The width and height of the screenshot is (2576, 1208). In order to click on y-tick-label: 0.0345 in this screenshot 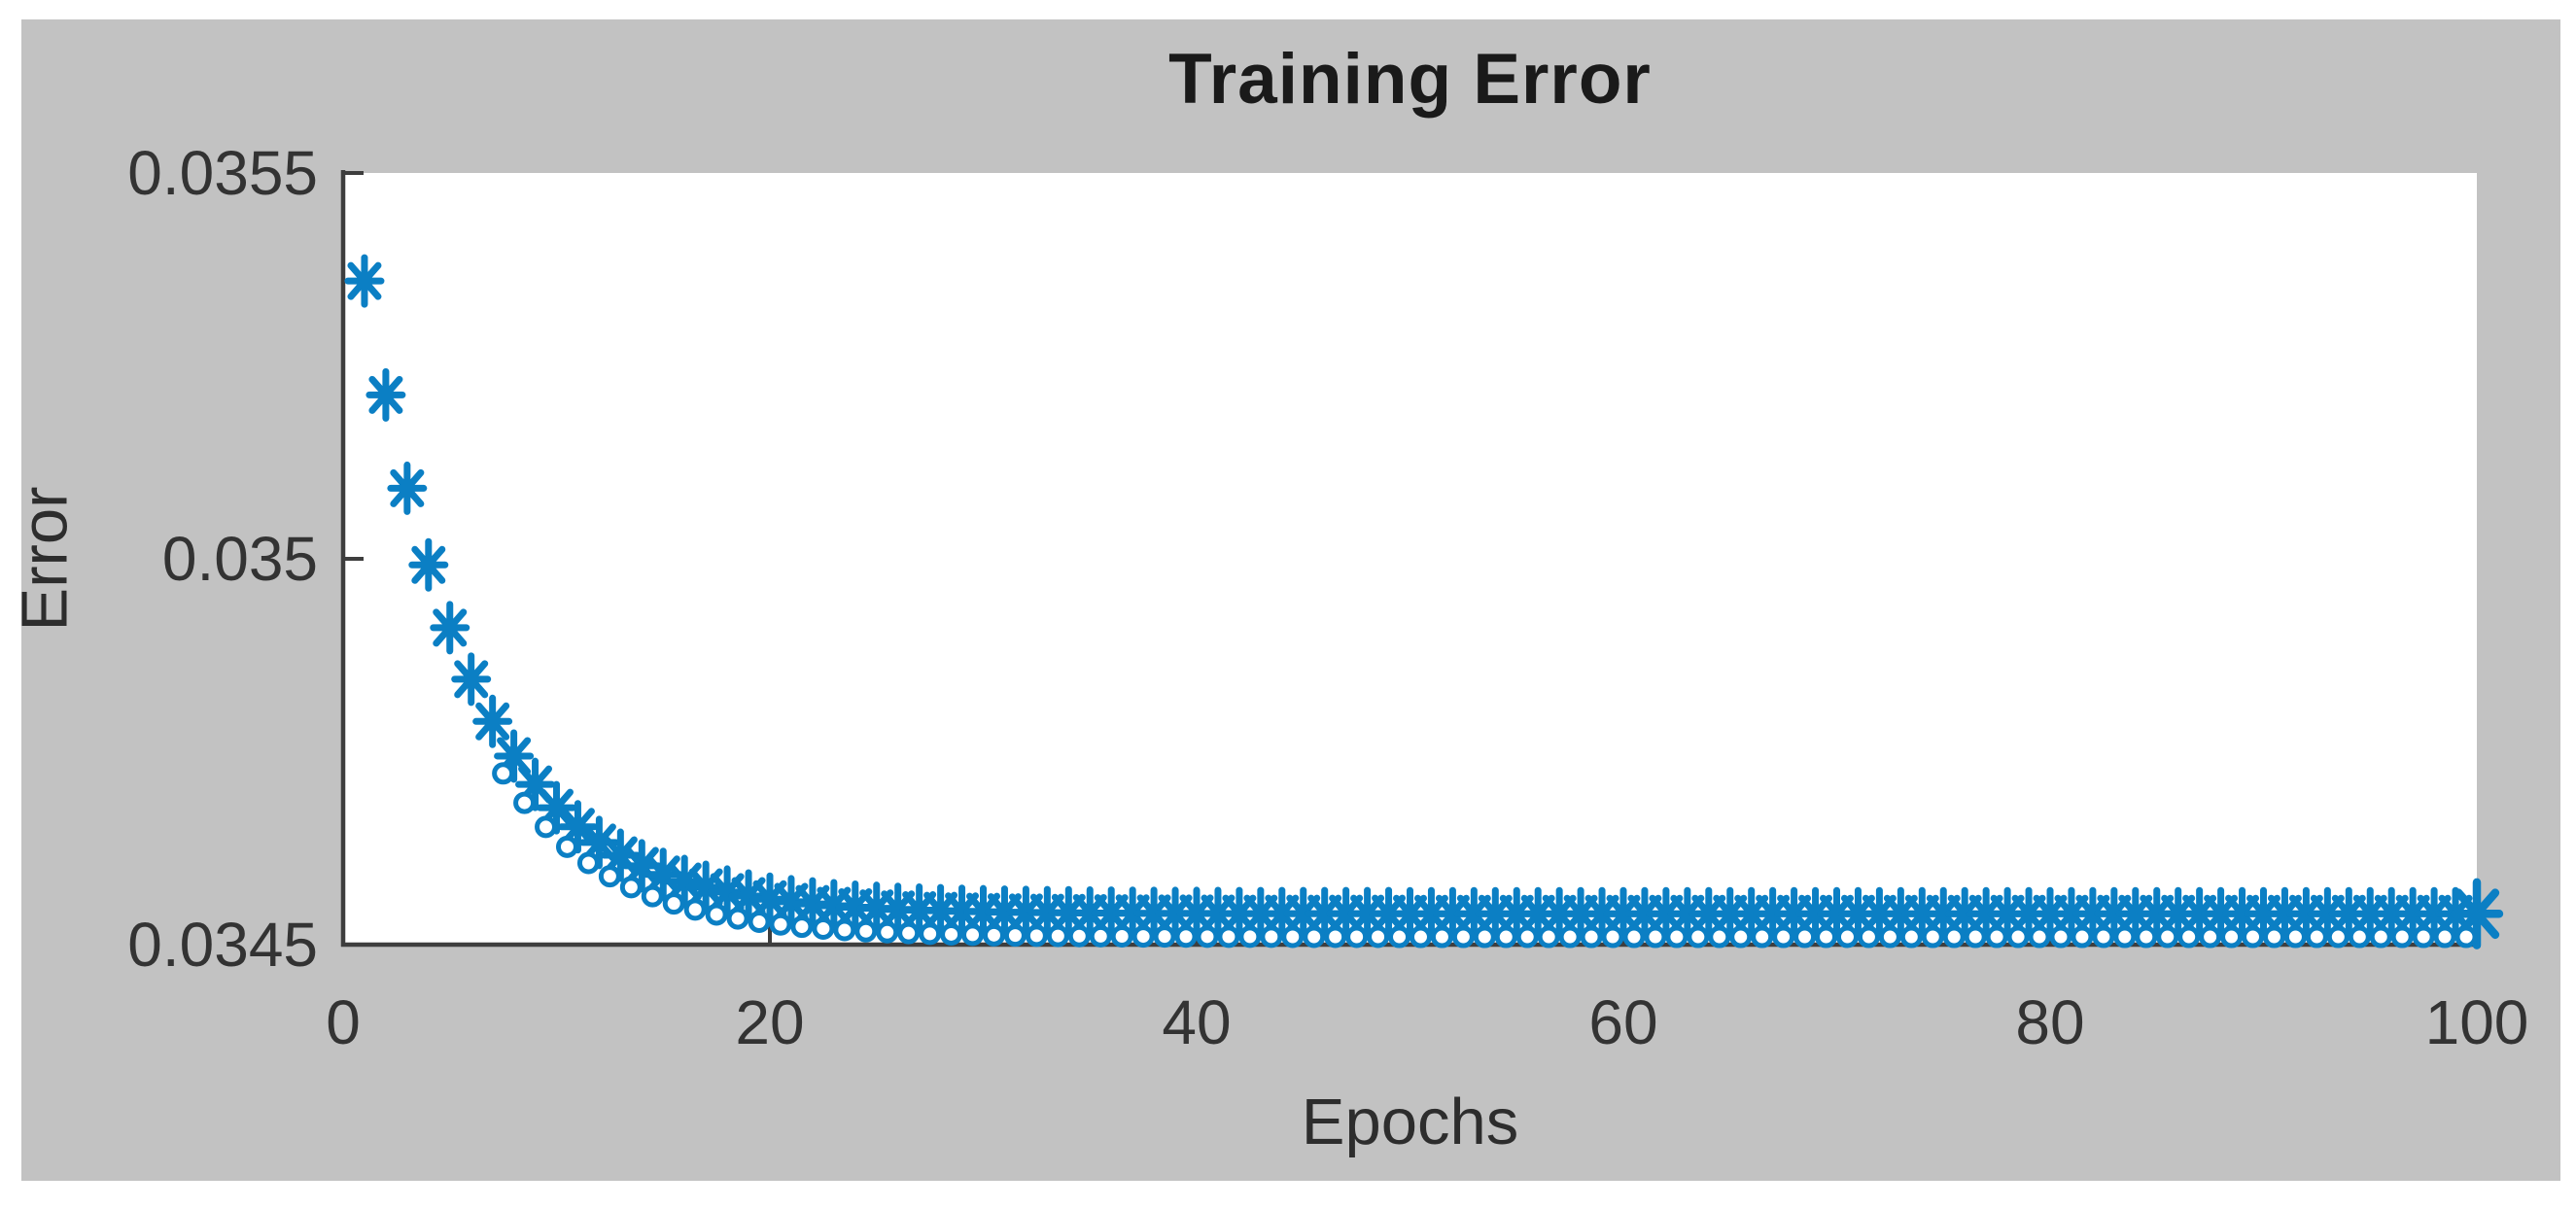, I will do `click(222, 945)`.